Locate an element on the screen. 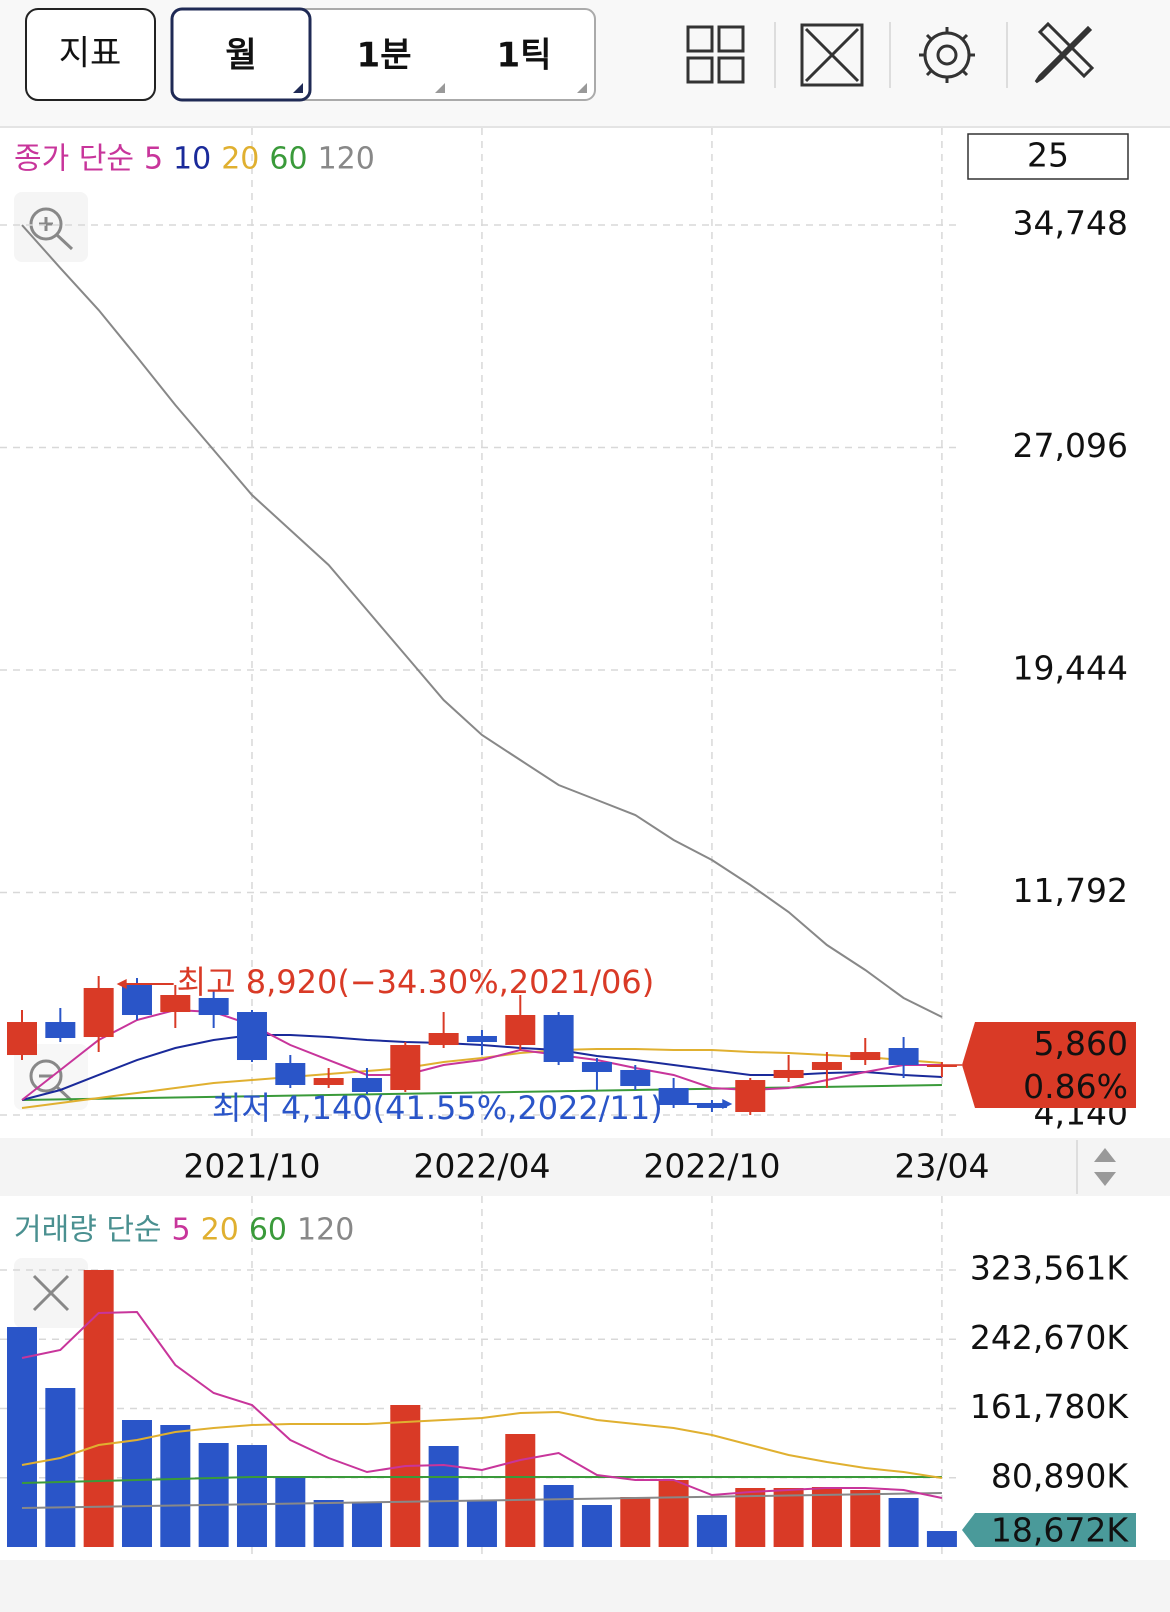  visible-count: 25 is located at coordinates (1048, 155).